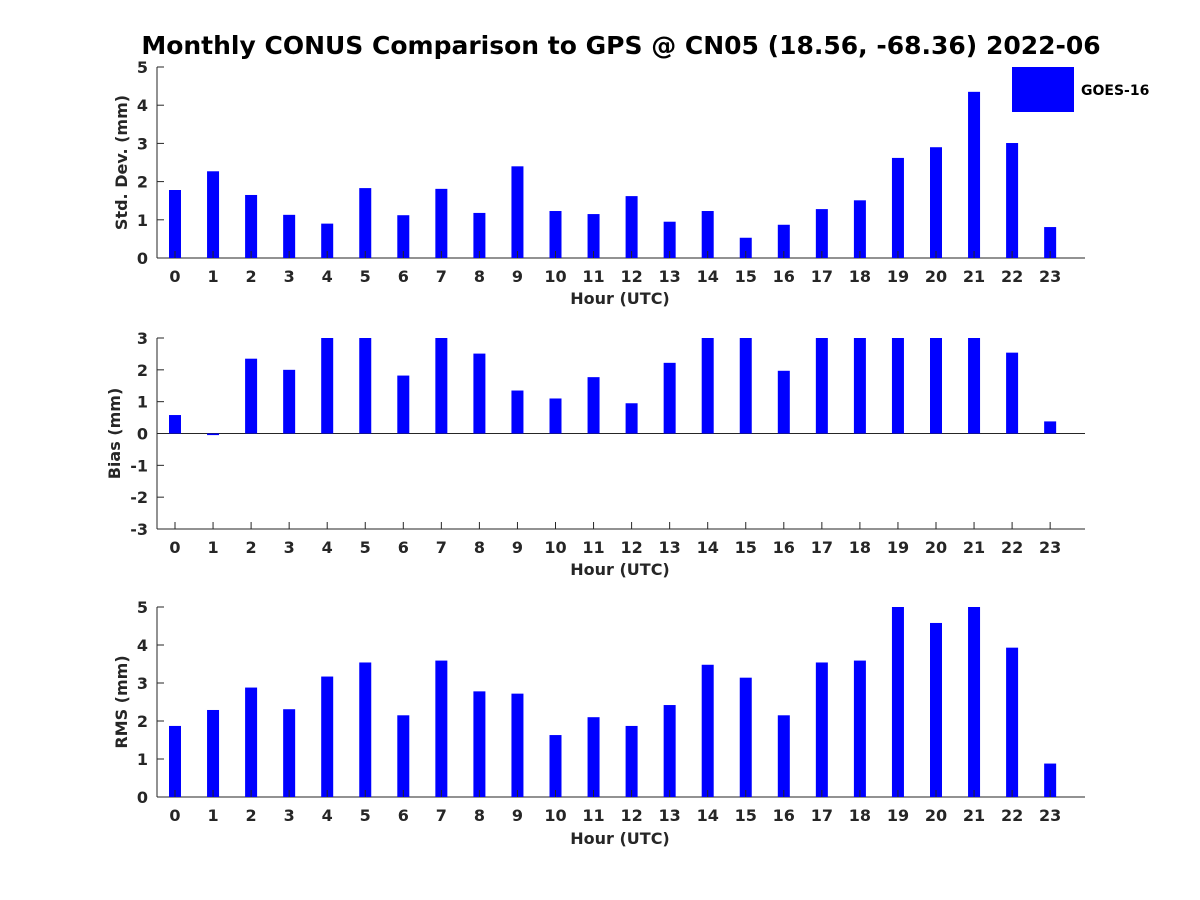  I want to click on bias-y-axis-label: Bias (mm), so click(114, 434).